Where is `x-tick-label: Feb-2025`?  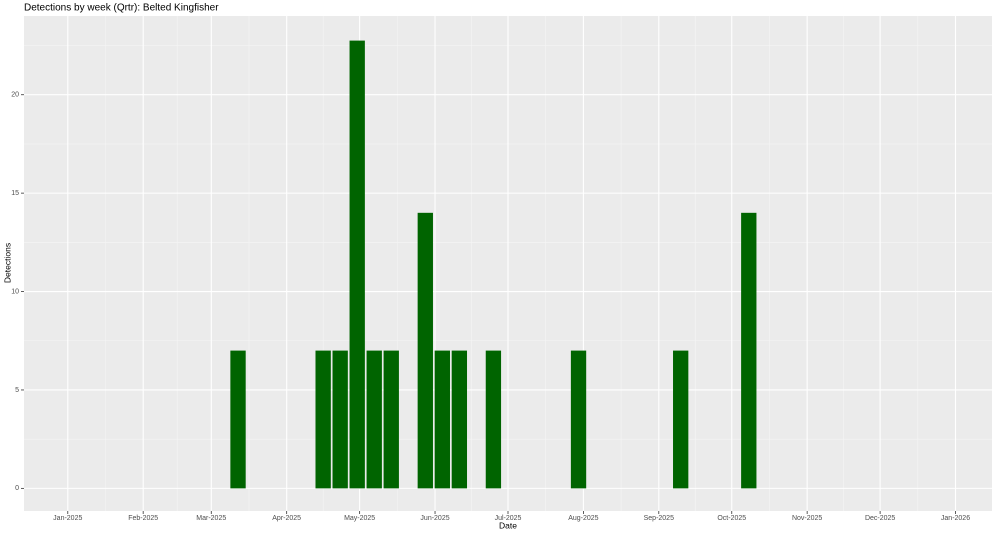 x-tick-label: Feb-2025 is located at coordinates (143, 518).